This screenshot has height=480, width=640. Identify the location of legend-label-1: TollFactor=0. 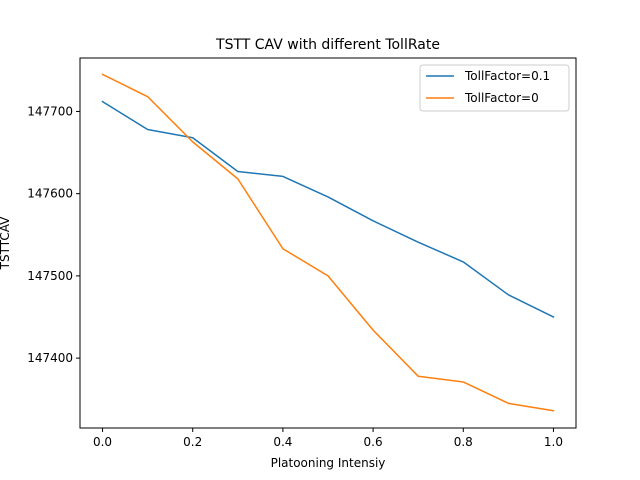
(501, 98).